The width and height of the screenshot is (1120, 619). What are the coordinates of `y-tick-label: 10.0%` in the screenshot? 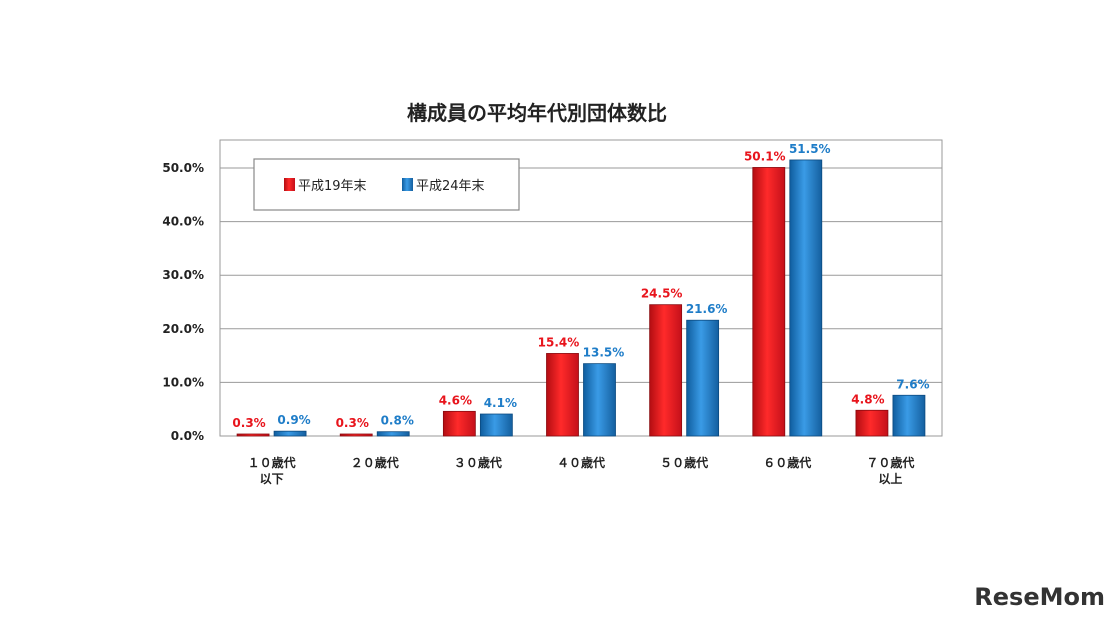 It's located at (183, 382).